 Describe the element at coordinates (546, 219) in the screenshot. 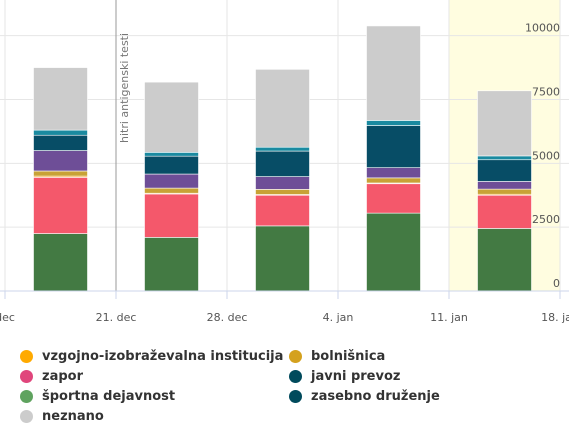

I see `y-tick-label: 2500` at that location.